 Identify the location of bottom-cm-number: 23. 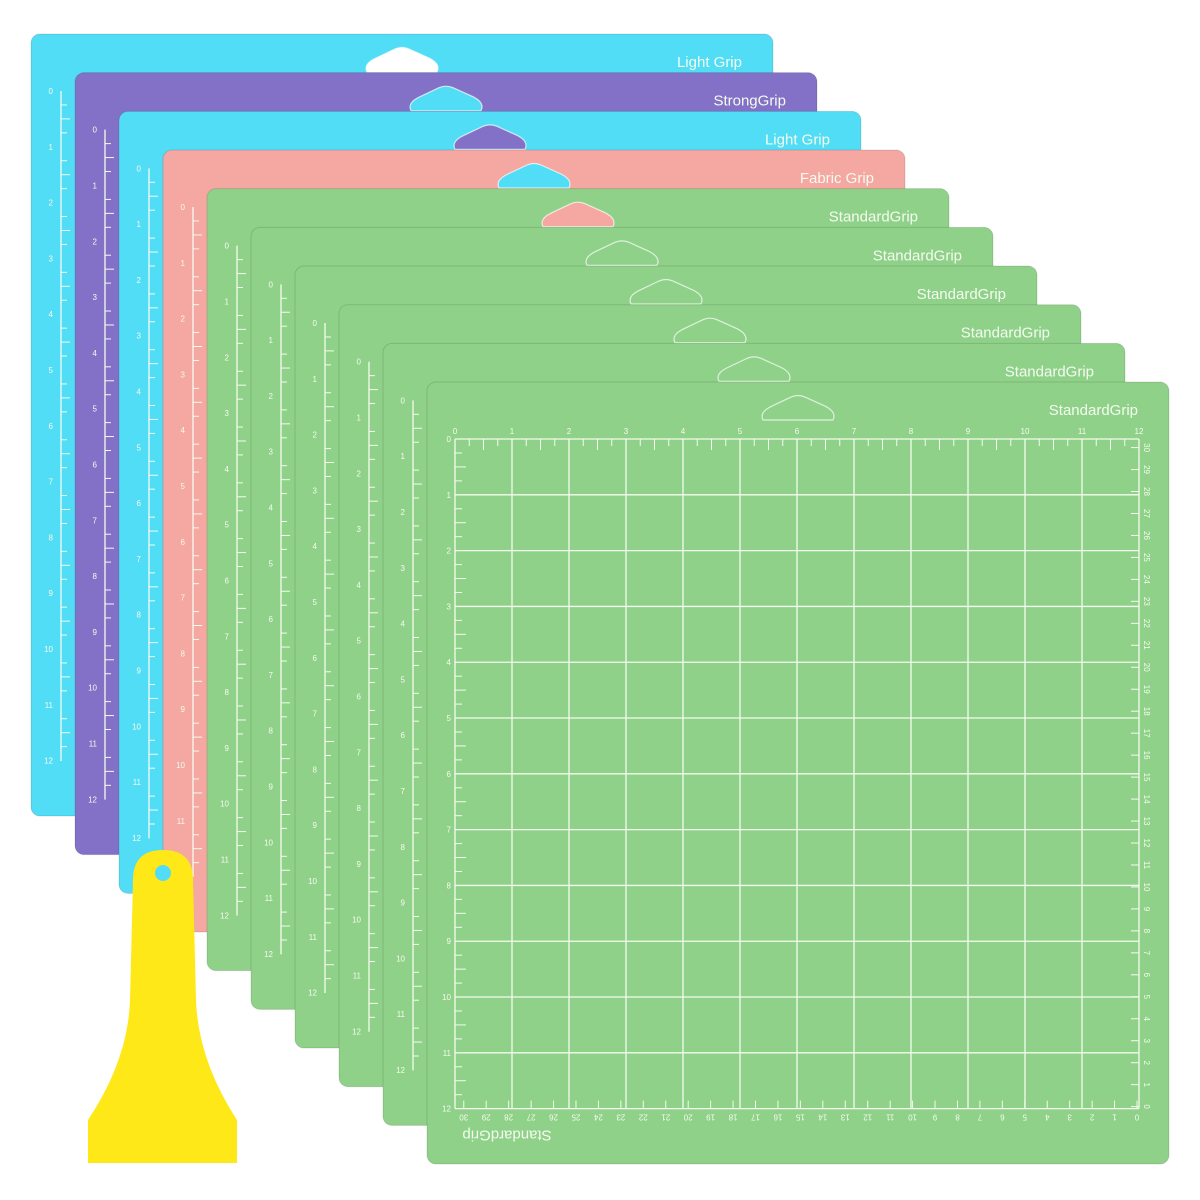
(620, 1117).